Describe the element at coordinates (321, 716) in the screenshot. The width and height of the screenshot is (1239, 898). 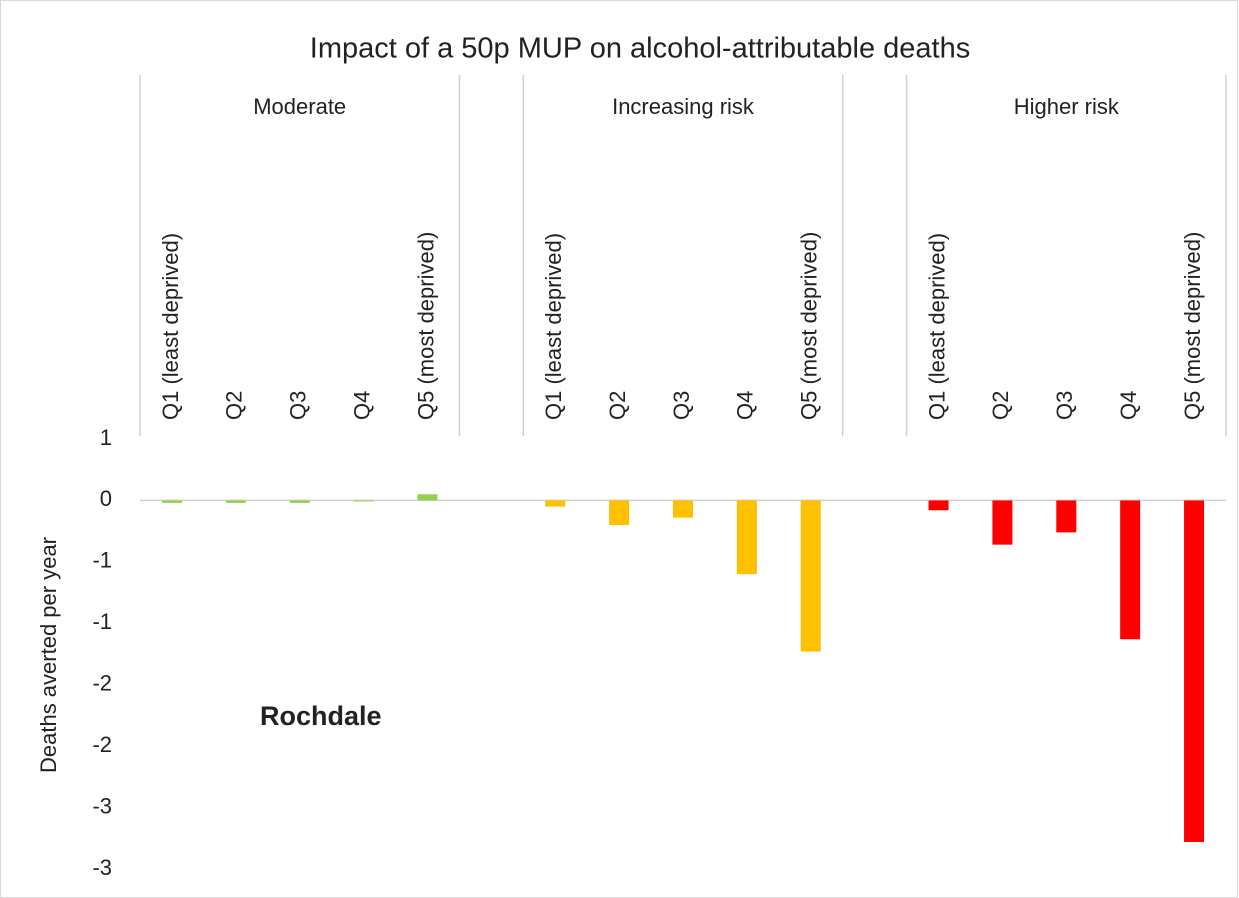
I see `annotation: Rochdale` at that location.